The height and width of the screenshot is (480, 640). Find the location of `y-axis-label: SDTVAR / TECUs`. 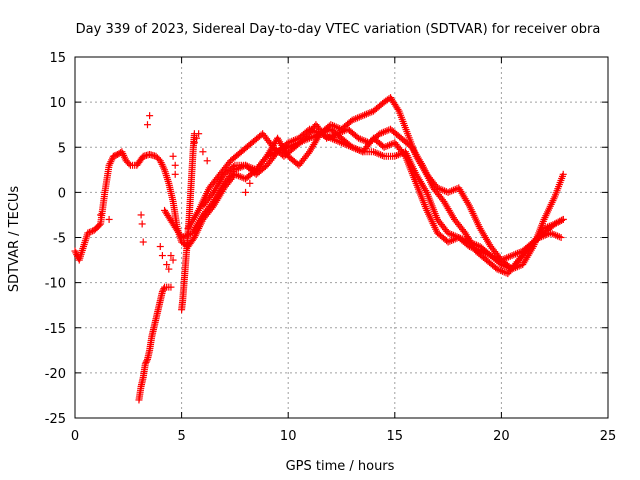

y-axis-label: SDTVAR / TECUs is located at coordinates (14, 239).